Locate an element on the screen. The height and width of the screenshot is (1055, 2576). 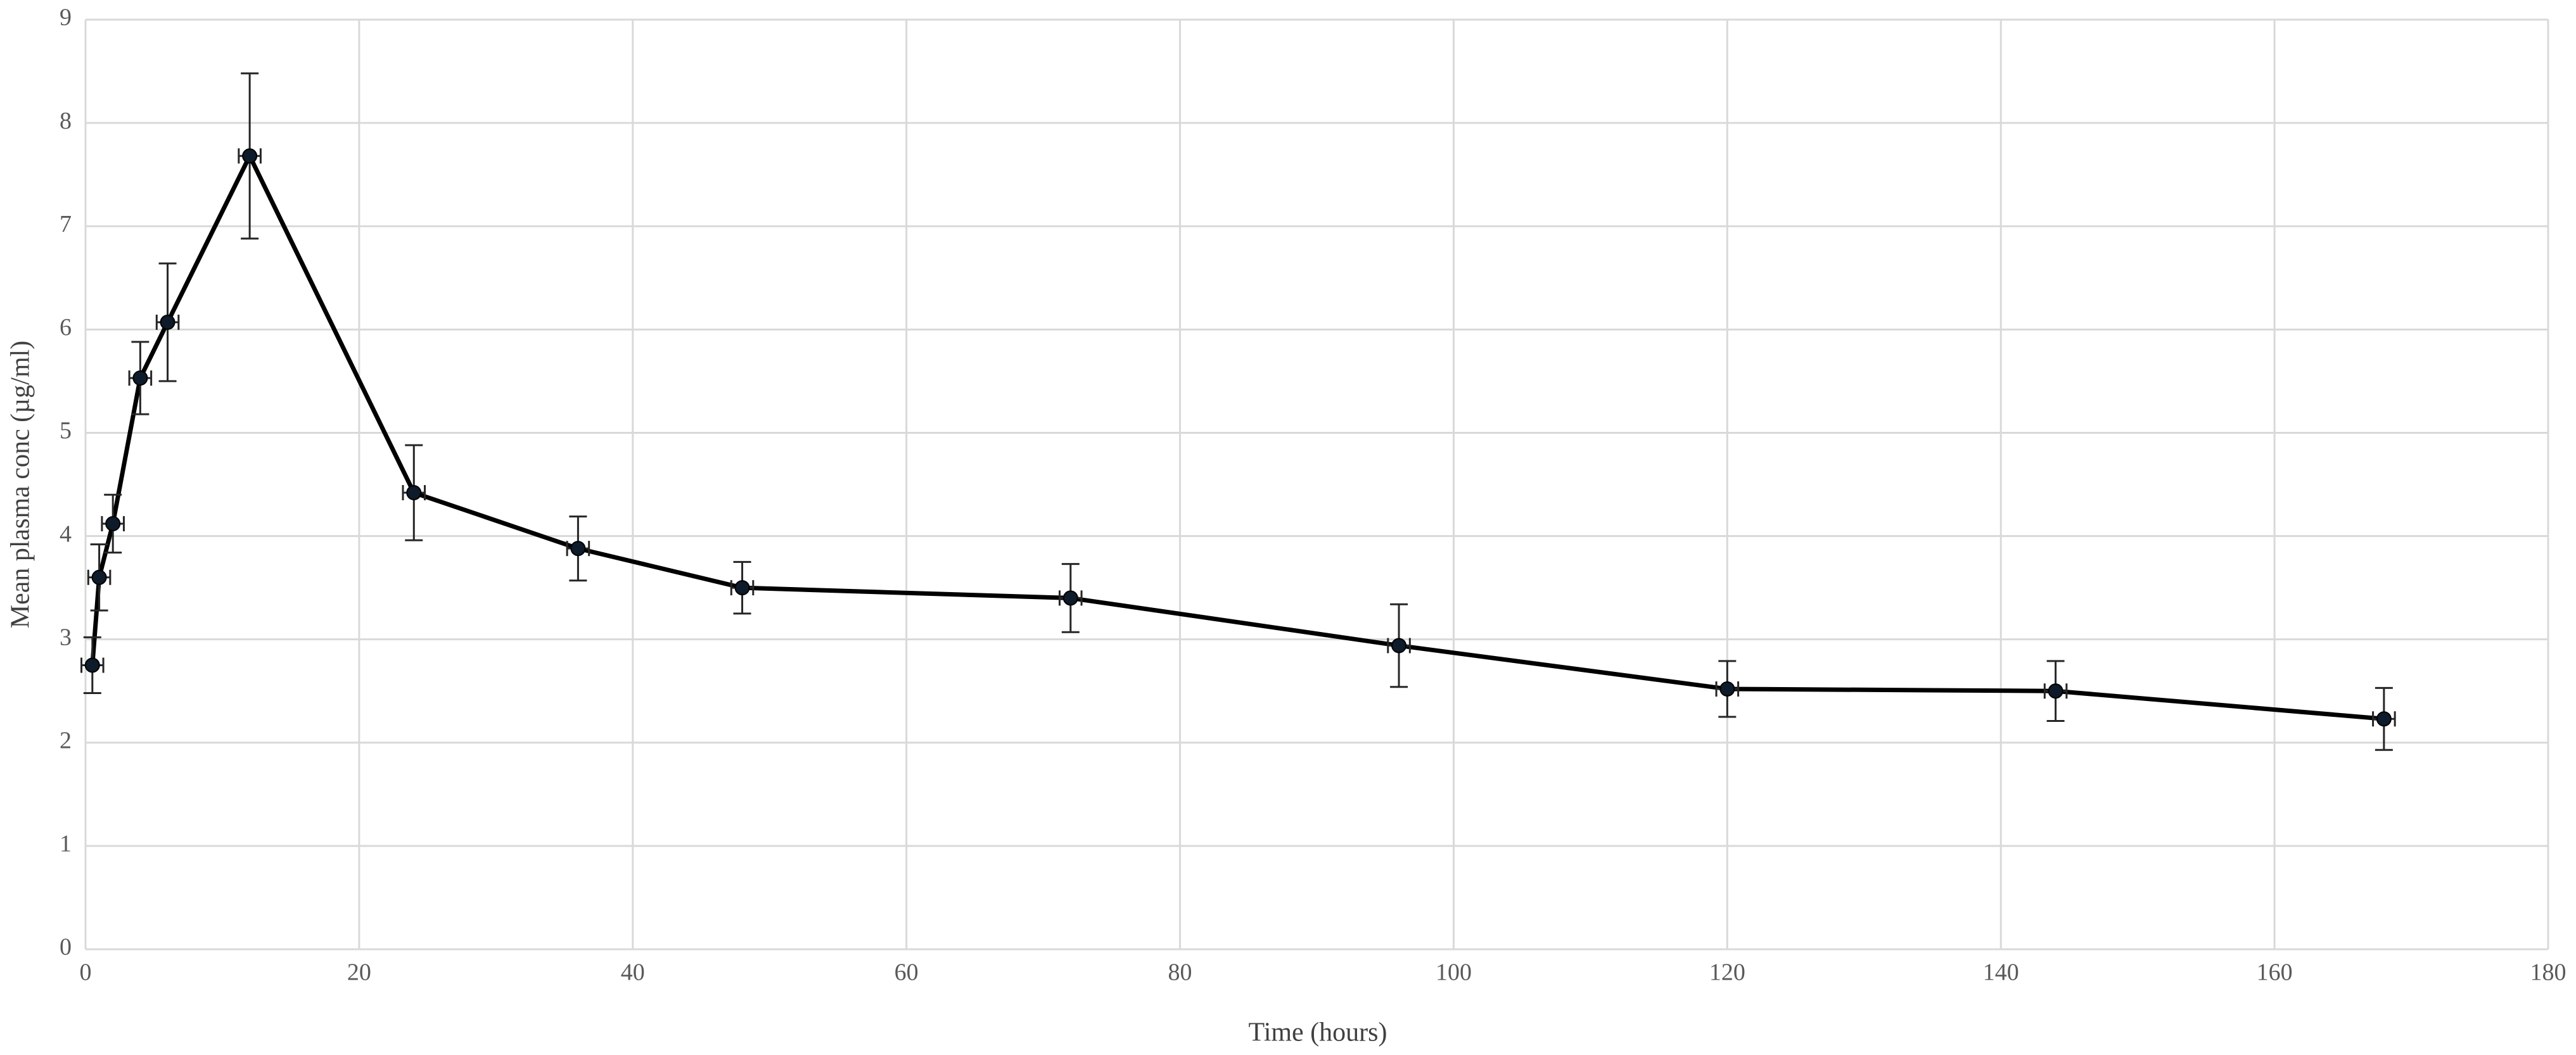
y-tick-label: 3 is located at coordinates (66, 637).